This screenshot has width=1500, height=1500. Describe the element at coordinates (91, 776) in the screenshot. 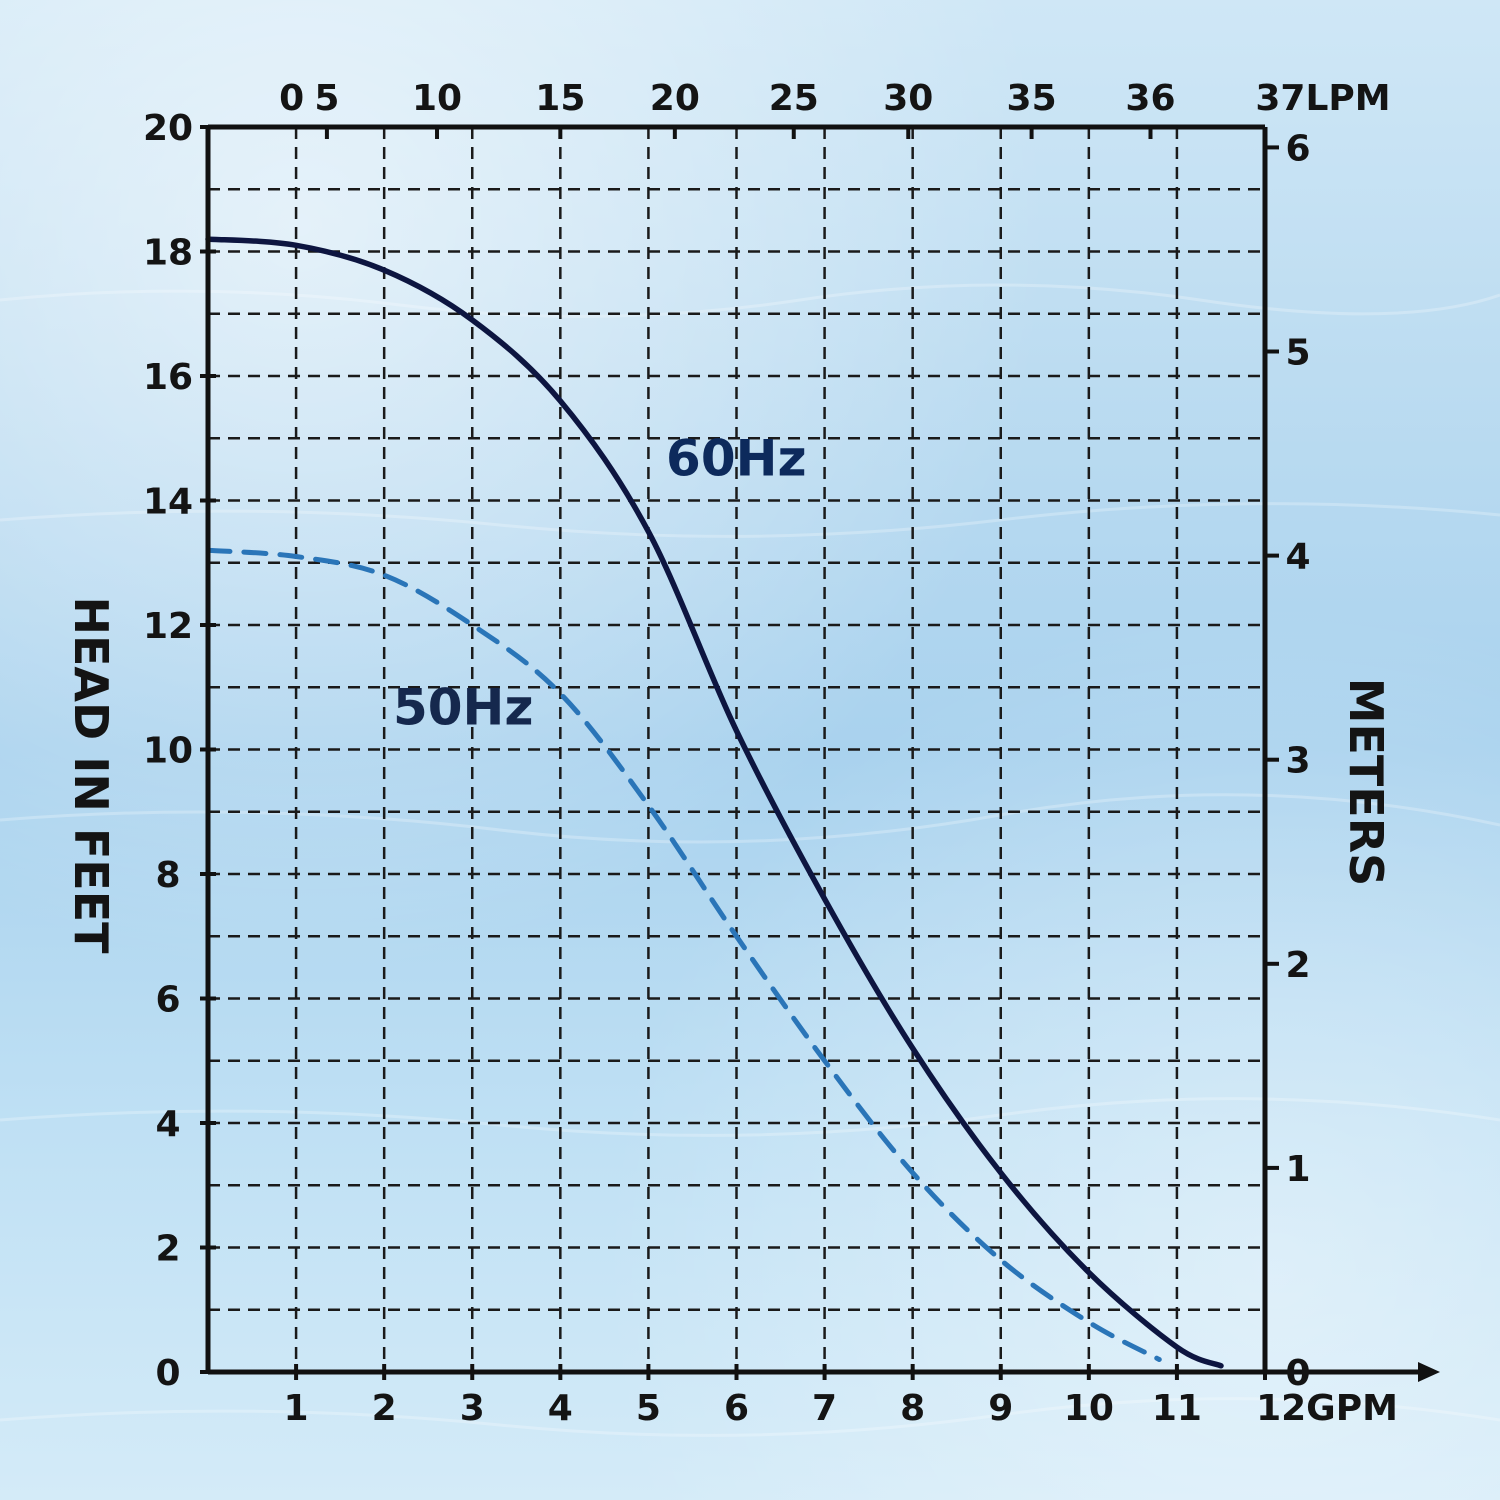

I see `y-axis-title: HEAD IN FEET` at that location.